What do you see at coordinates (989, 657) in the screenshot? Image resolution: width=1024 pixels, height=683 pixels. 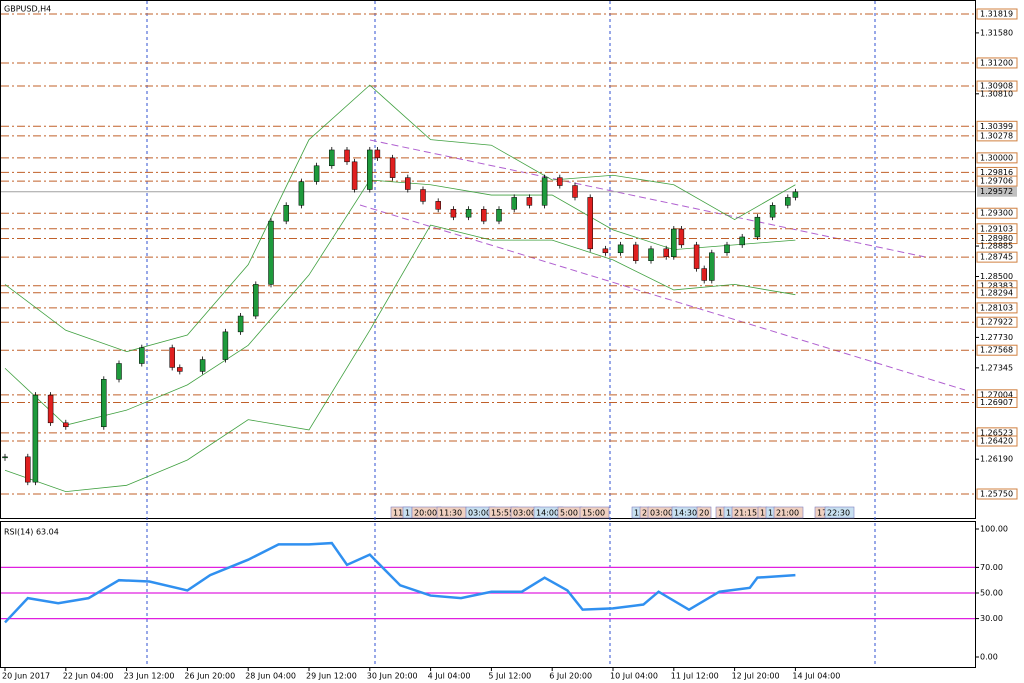 I see `rsi-tick-label: 0.00` at bounding box center [989, 657].